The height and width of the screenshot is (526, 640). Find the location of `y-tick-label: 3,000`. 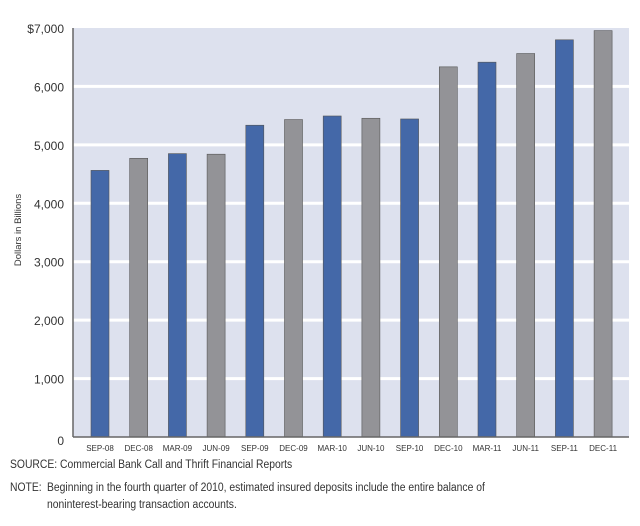

y-tick-label: 3,000 is located at coordinates (49, 263).